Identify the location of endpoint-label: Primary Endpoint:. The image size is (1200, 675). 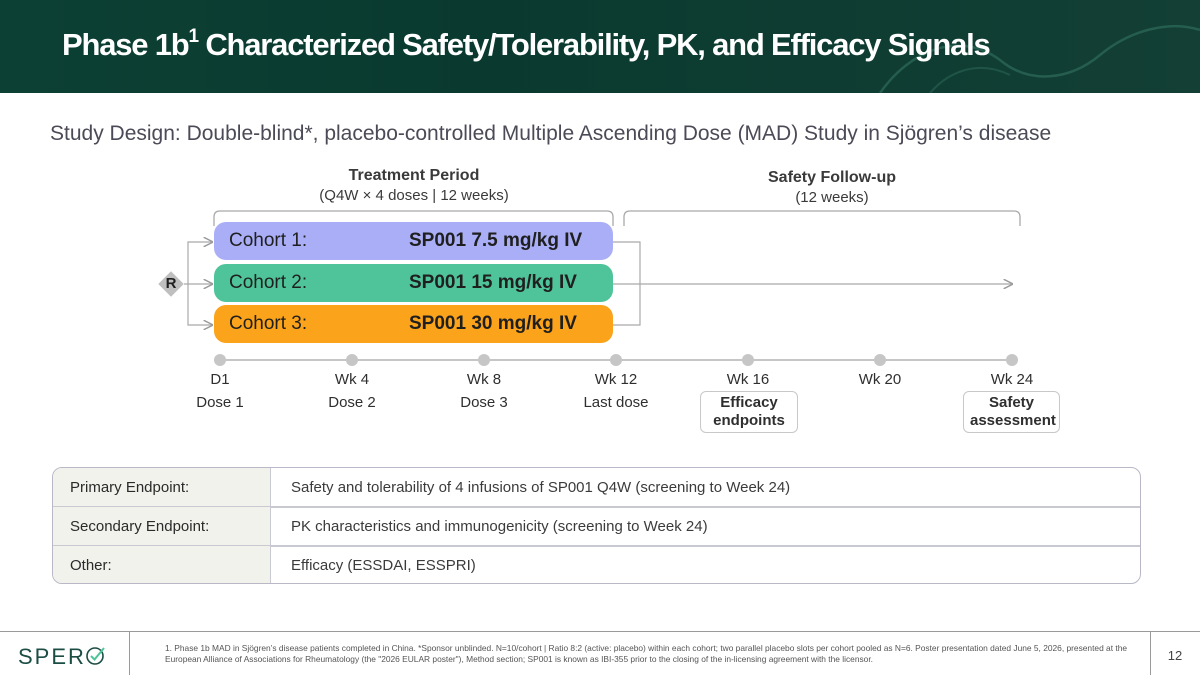
(162, 487).